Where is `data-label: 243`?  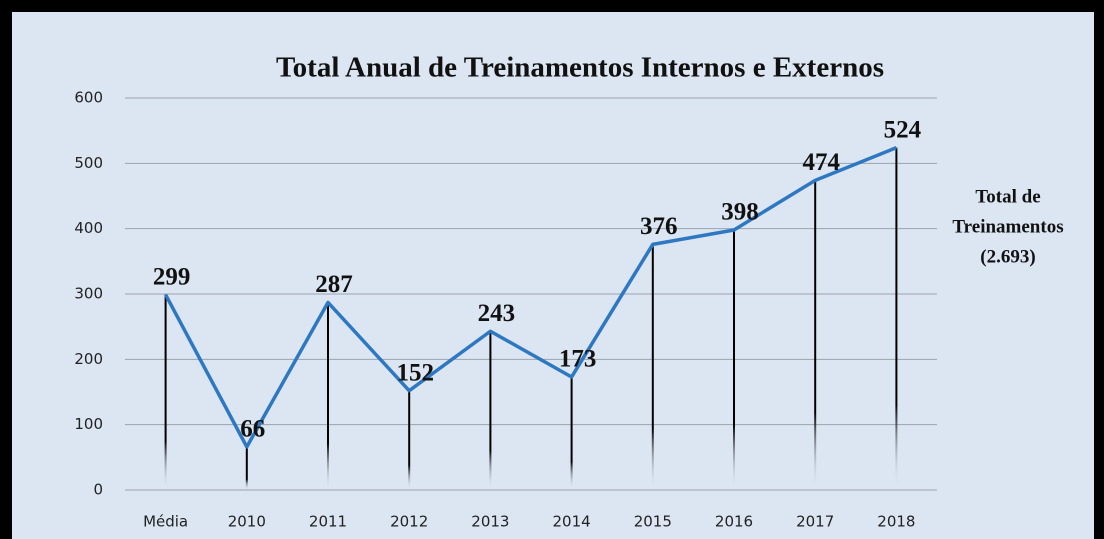
data-label: 243 is located at coordinates (497, 313).